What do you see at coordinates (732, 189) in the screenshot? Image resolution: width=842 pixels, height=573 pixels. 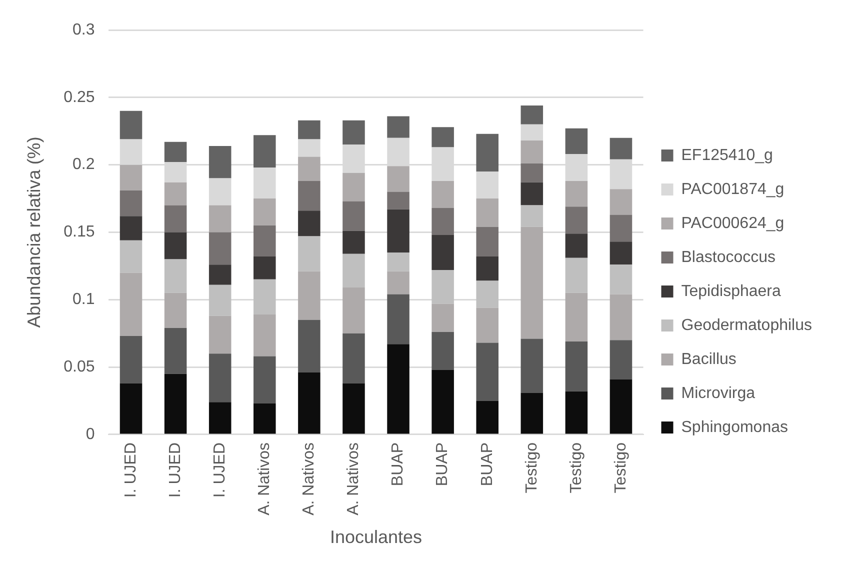 I see `legend-label: PAC001874_g` at bounding box center [732, 189].